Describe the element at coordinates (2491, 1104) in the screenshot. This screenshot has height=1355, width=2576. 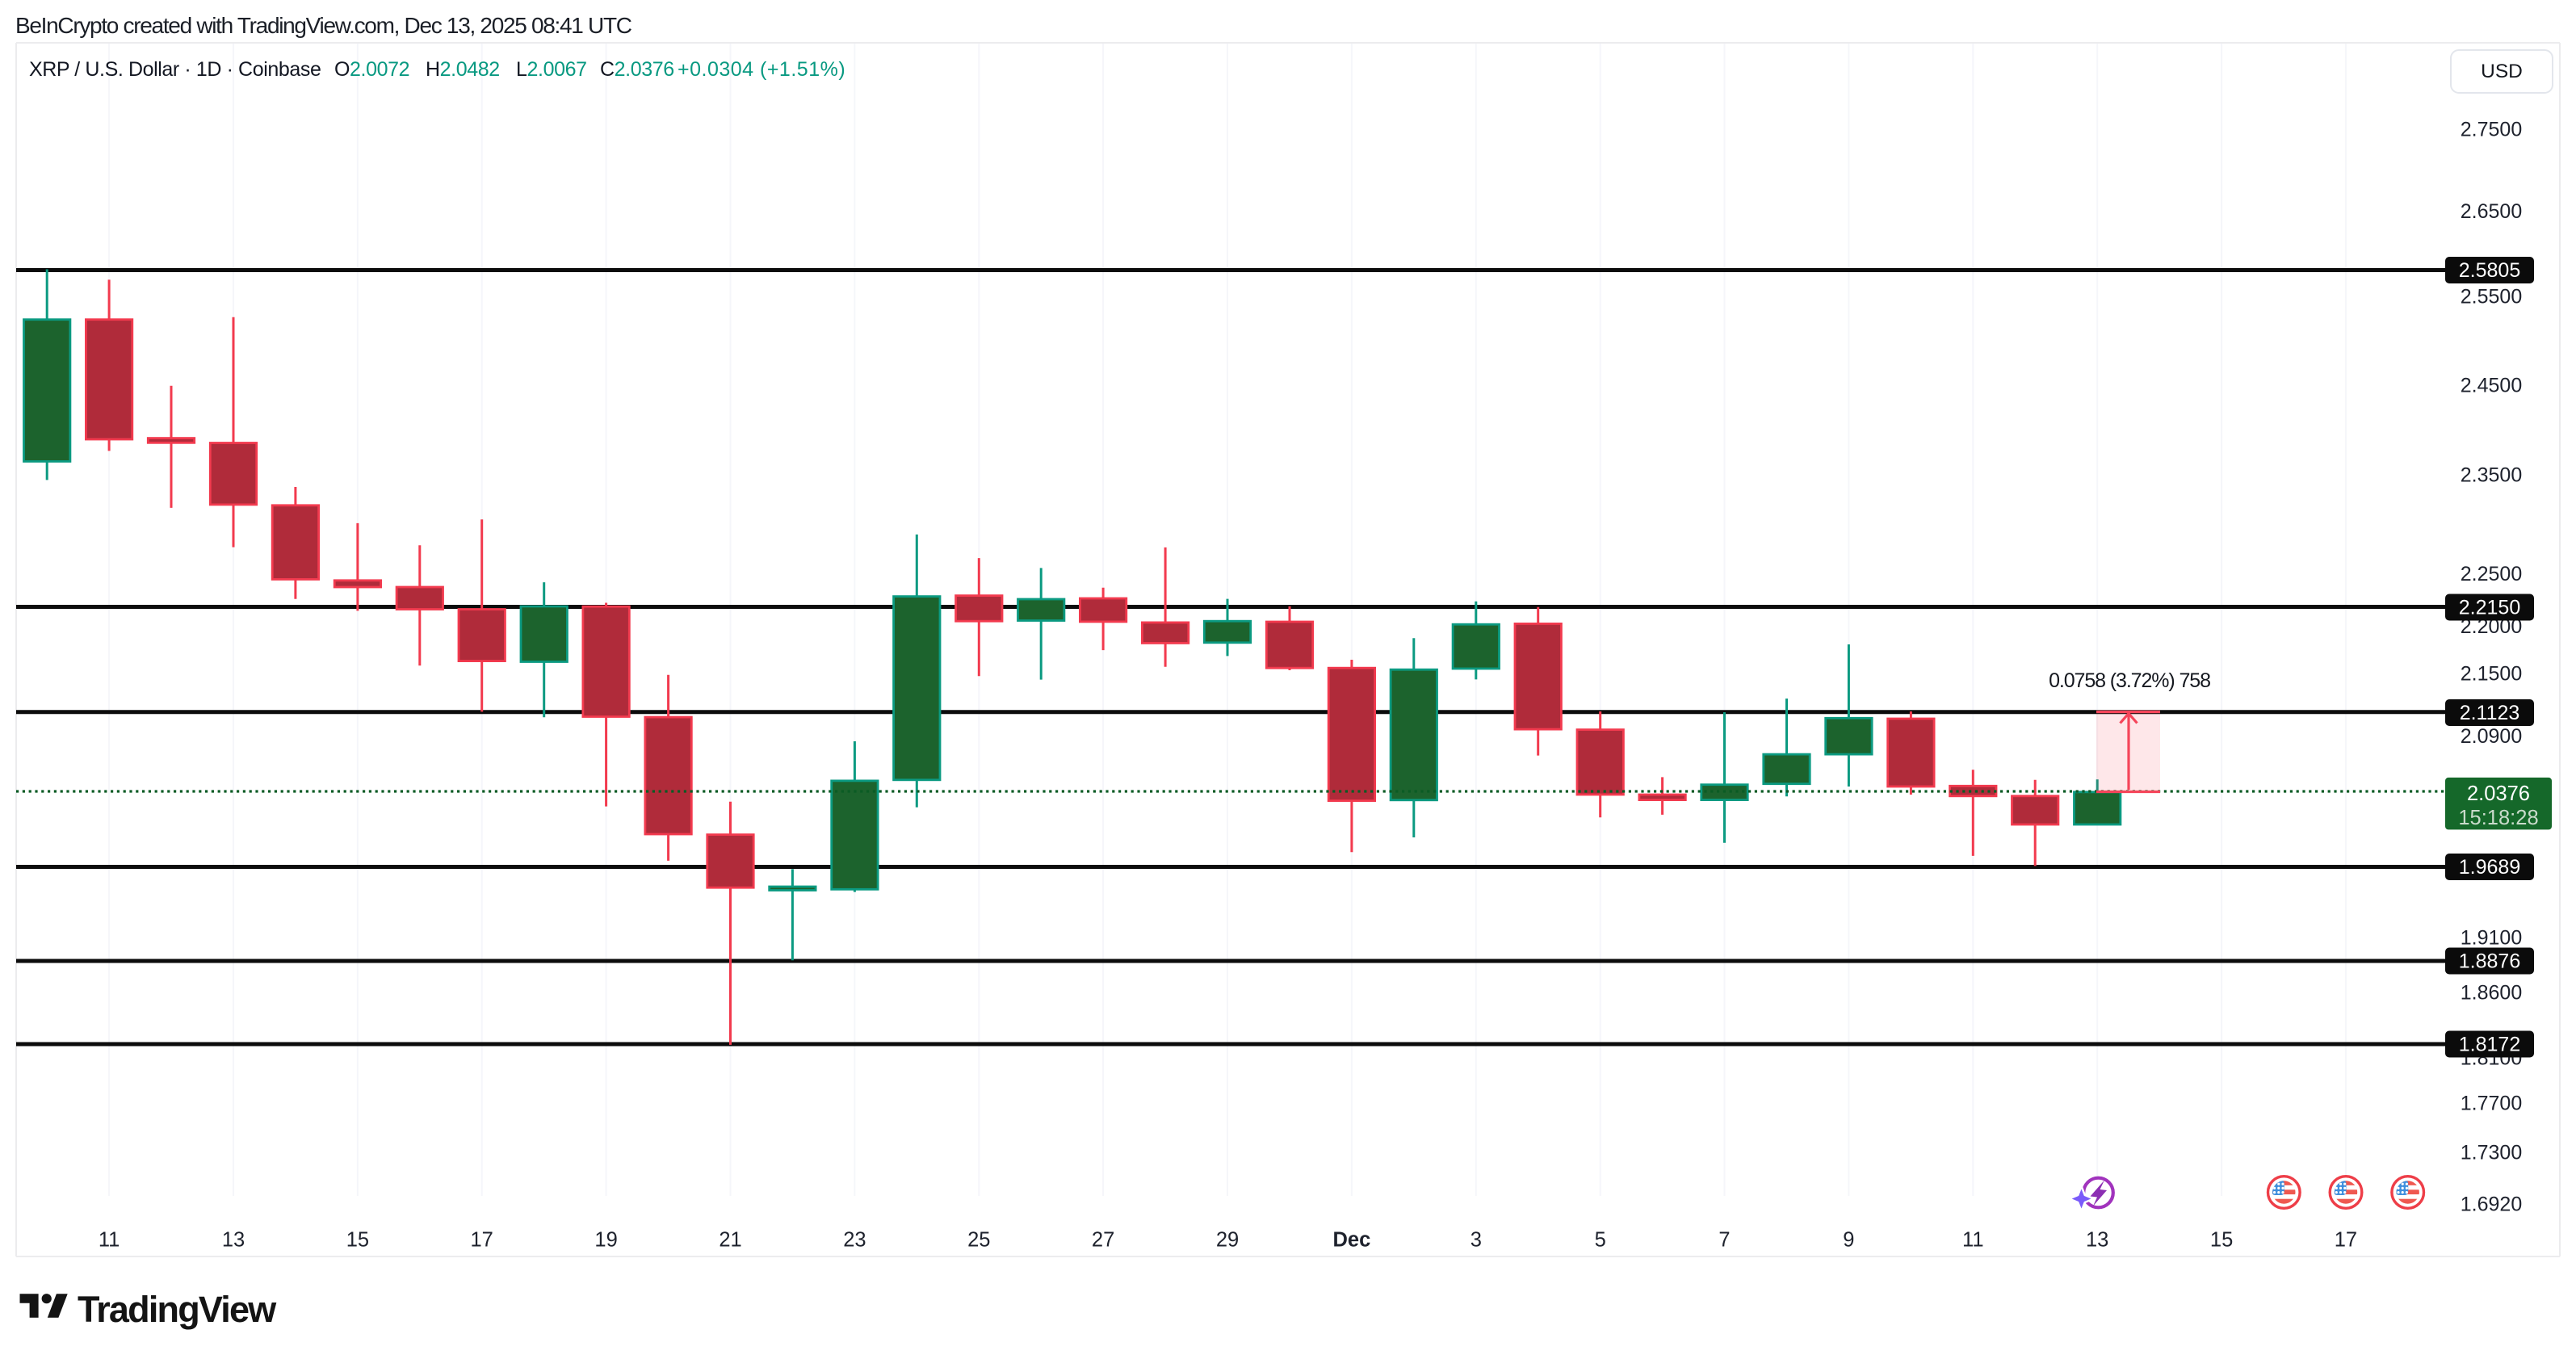
I see `svg-text: 1.7700` at that location.